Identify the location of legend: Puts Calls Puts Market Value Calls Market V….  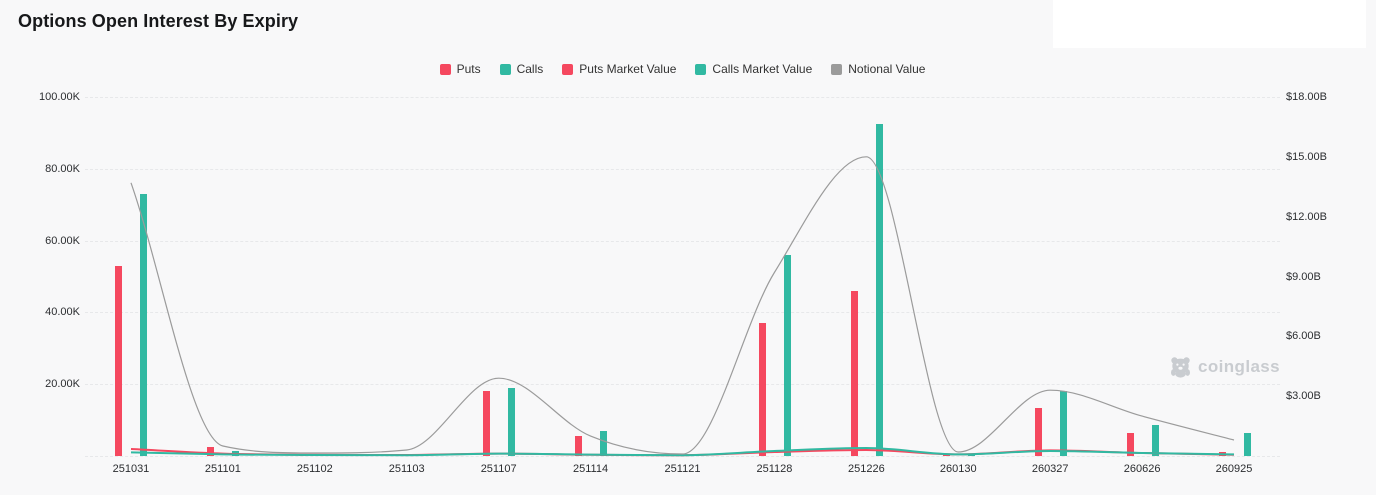
(682, 69).